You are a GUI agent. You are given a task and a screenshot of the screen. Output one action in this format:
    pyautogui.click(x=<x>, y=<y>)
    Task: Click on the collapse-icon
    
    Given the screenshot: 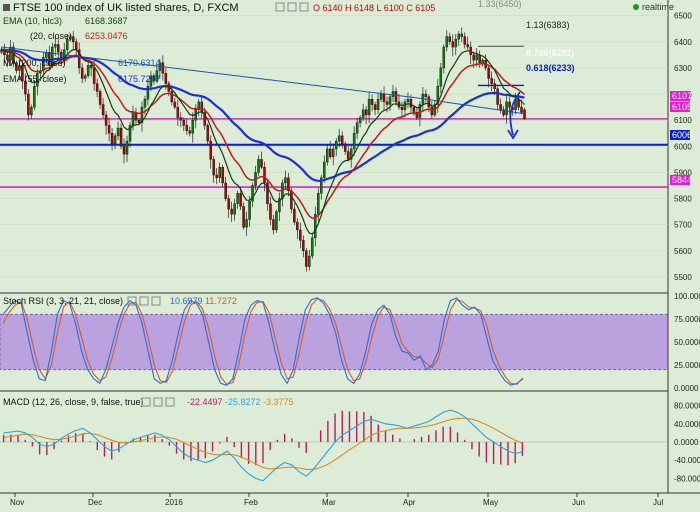 What is the action you would take?
    pyautogui.click(x=6, y=7)
    